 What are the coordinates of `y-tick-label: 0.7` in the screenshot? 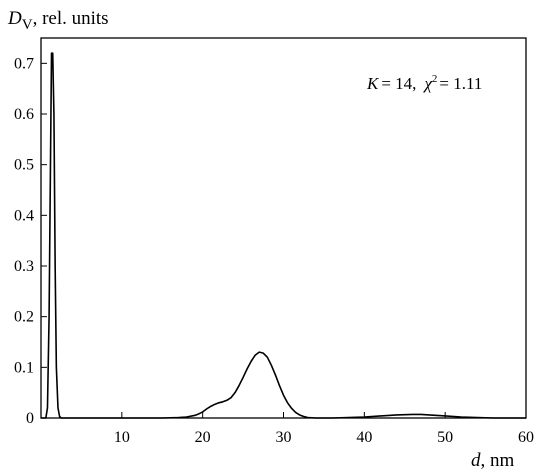 It's located at (24, 63).